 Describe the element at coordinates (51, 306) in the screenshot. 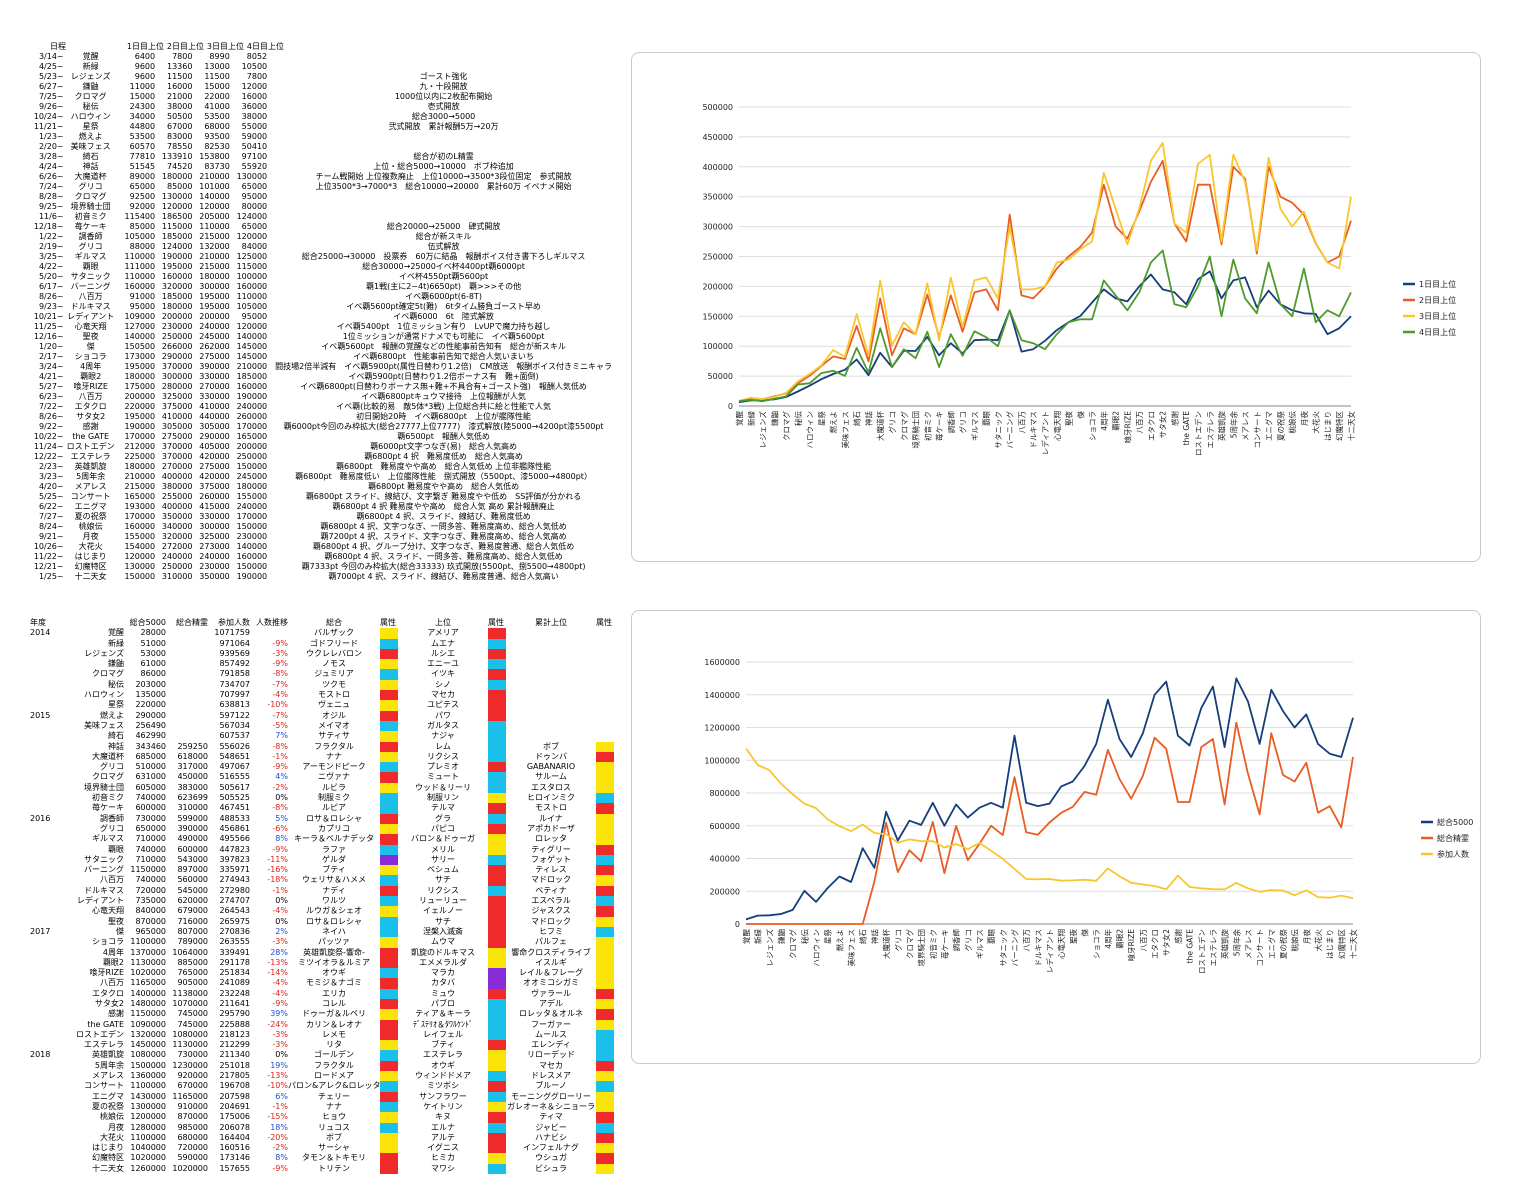

I see `row-date: 9/23~` at that location.